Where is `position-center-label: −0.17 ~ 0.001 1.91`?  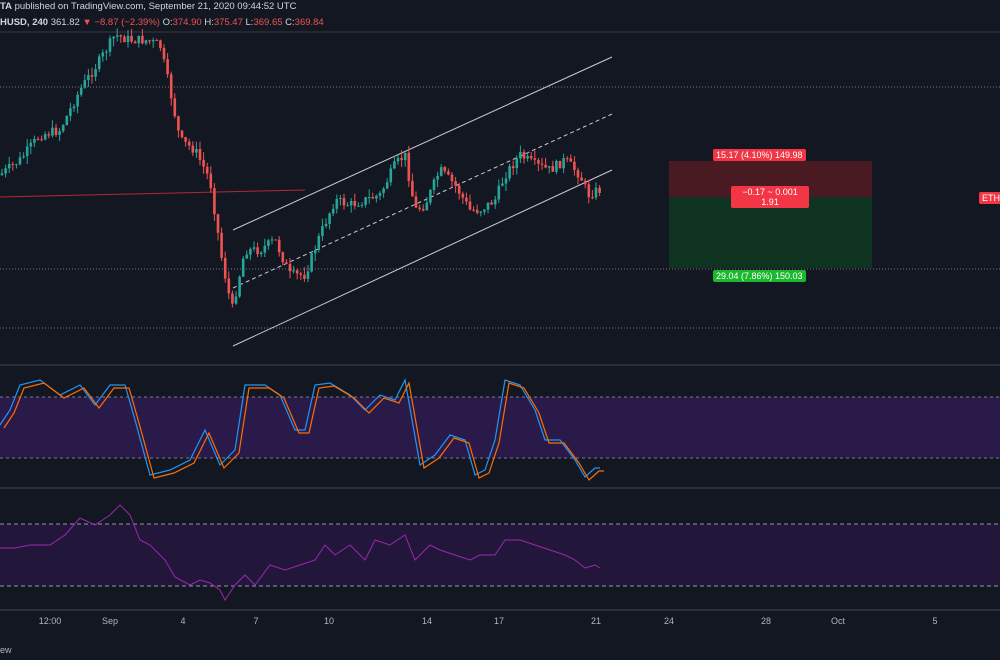
position-center-label: −0.17 ~ 0.001 1.91 is located at coordinates (770, 197).